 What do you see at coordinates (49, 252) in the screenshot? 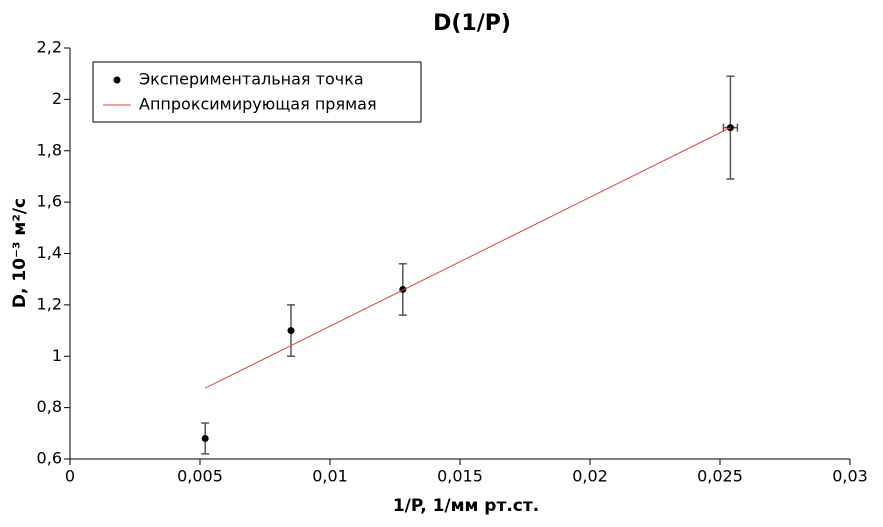
I see `y-tick-label: 1,4` at bounding box center [49, 252].